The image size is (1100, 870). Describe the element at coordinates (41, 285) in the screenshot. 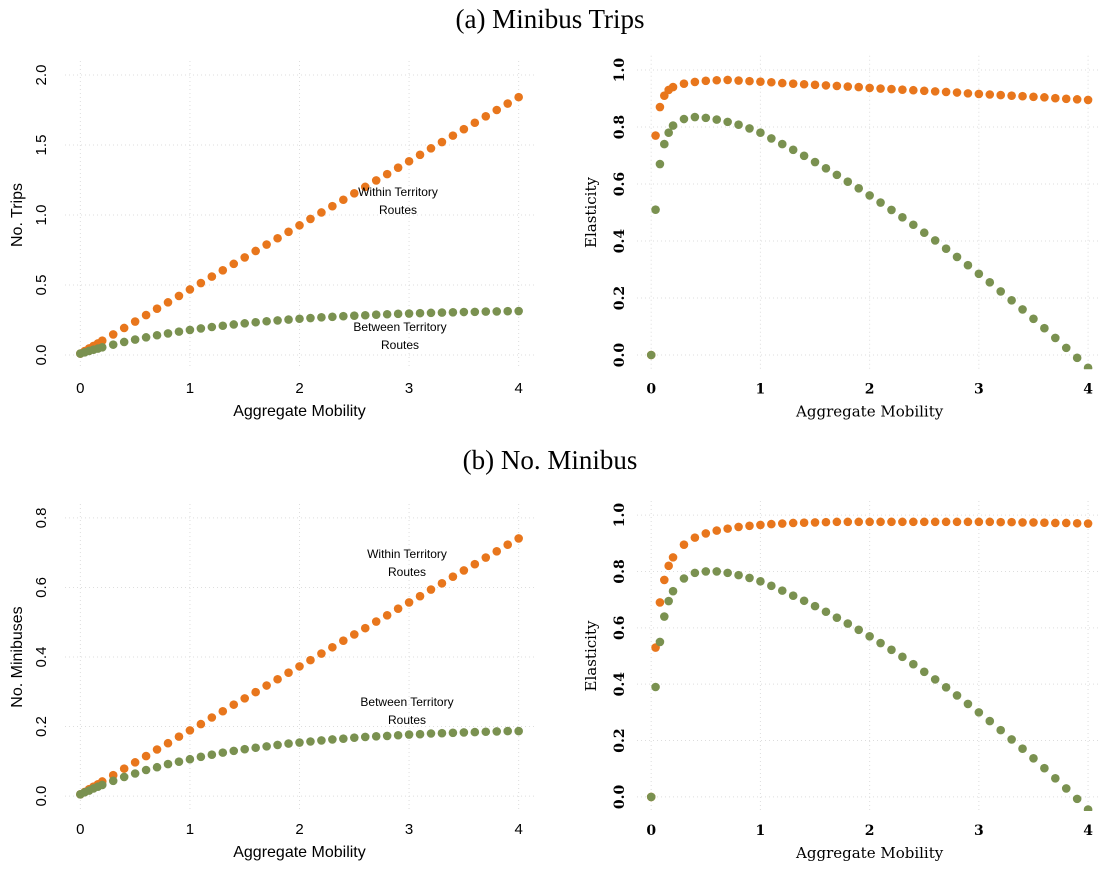

I see `y-tick-label: 0.5` at that location.